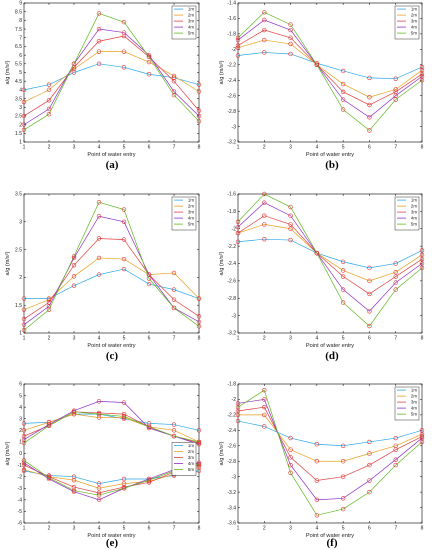  I want to click on y-tick-label: -3.4, so click(231, 508).